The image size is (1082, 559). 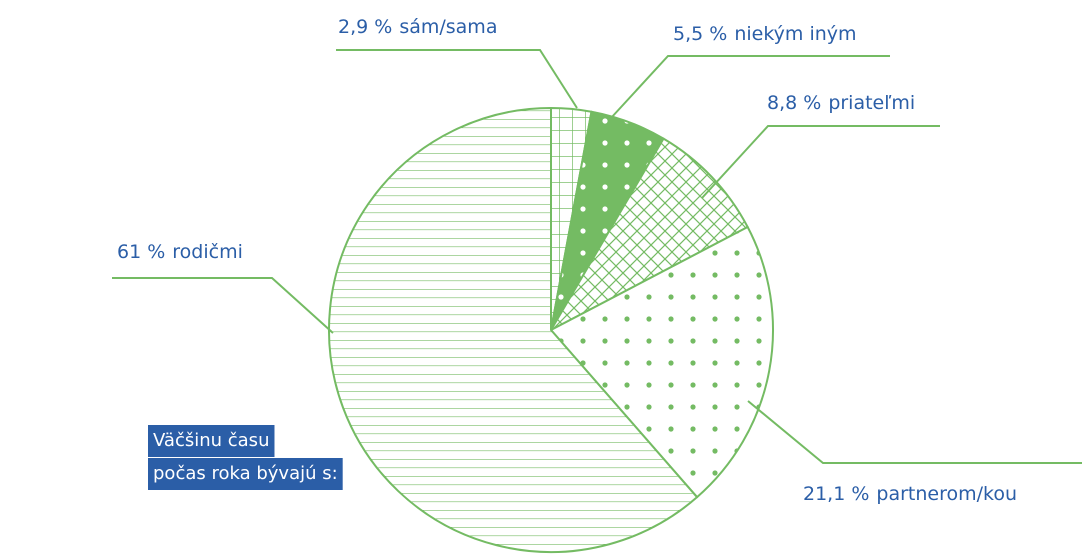 I want to click on category-label: niekým iným, so click(x=795, y=34).